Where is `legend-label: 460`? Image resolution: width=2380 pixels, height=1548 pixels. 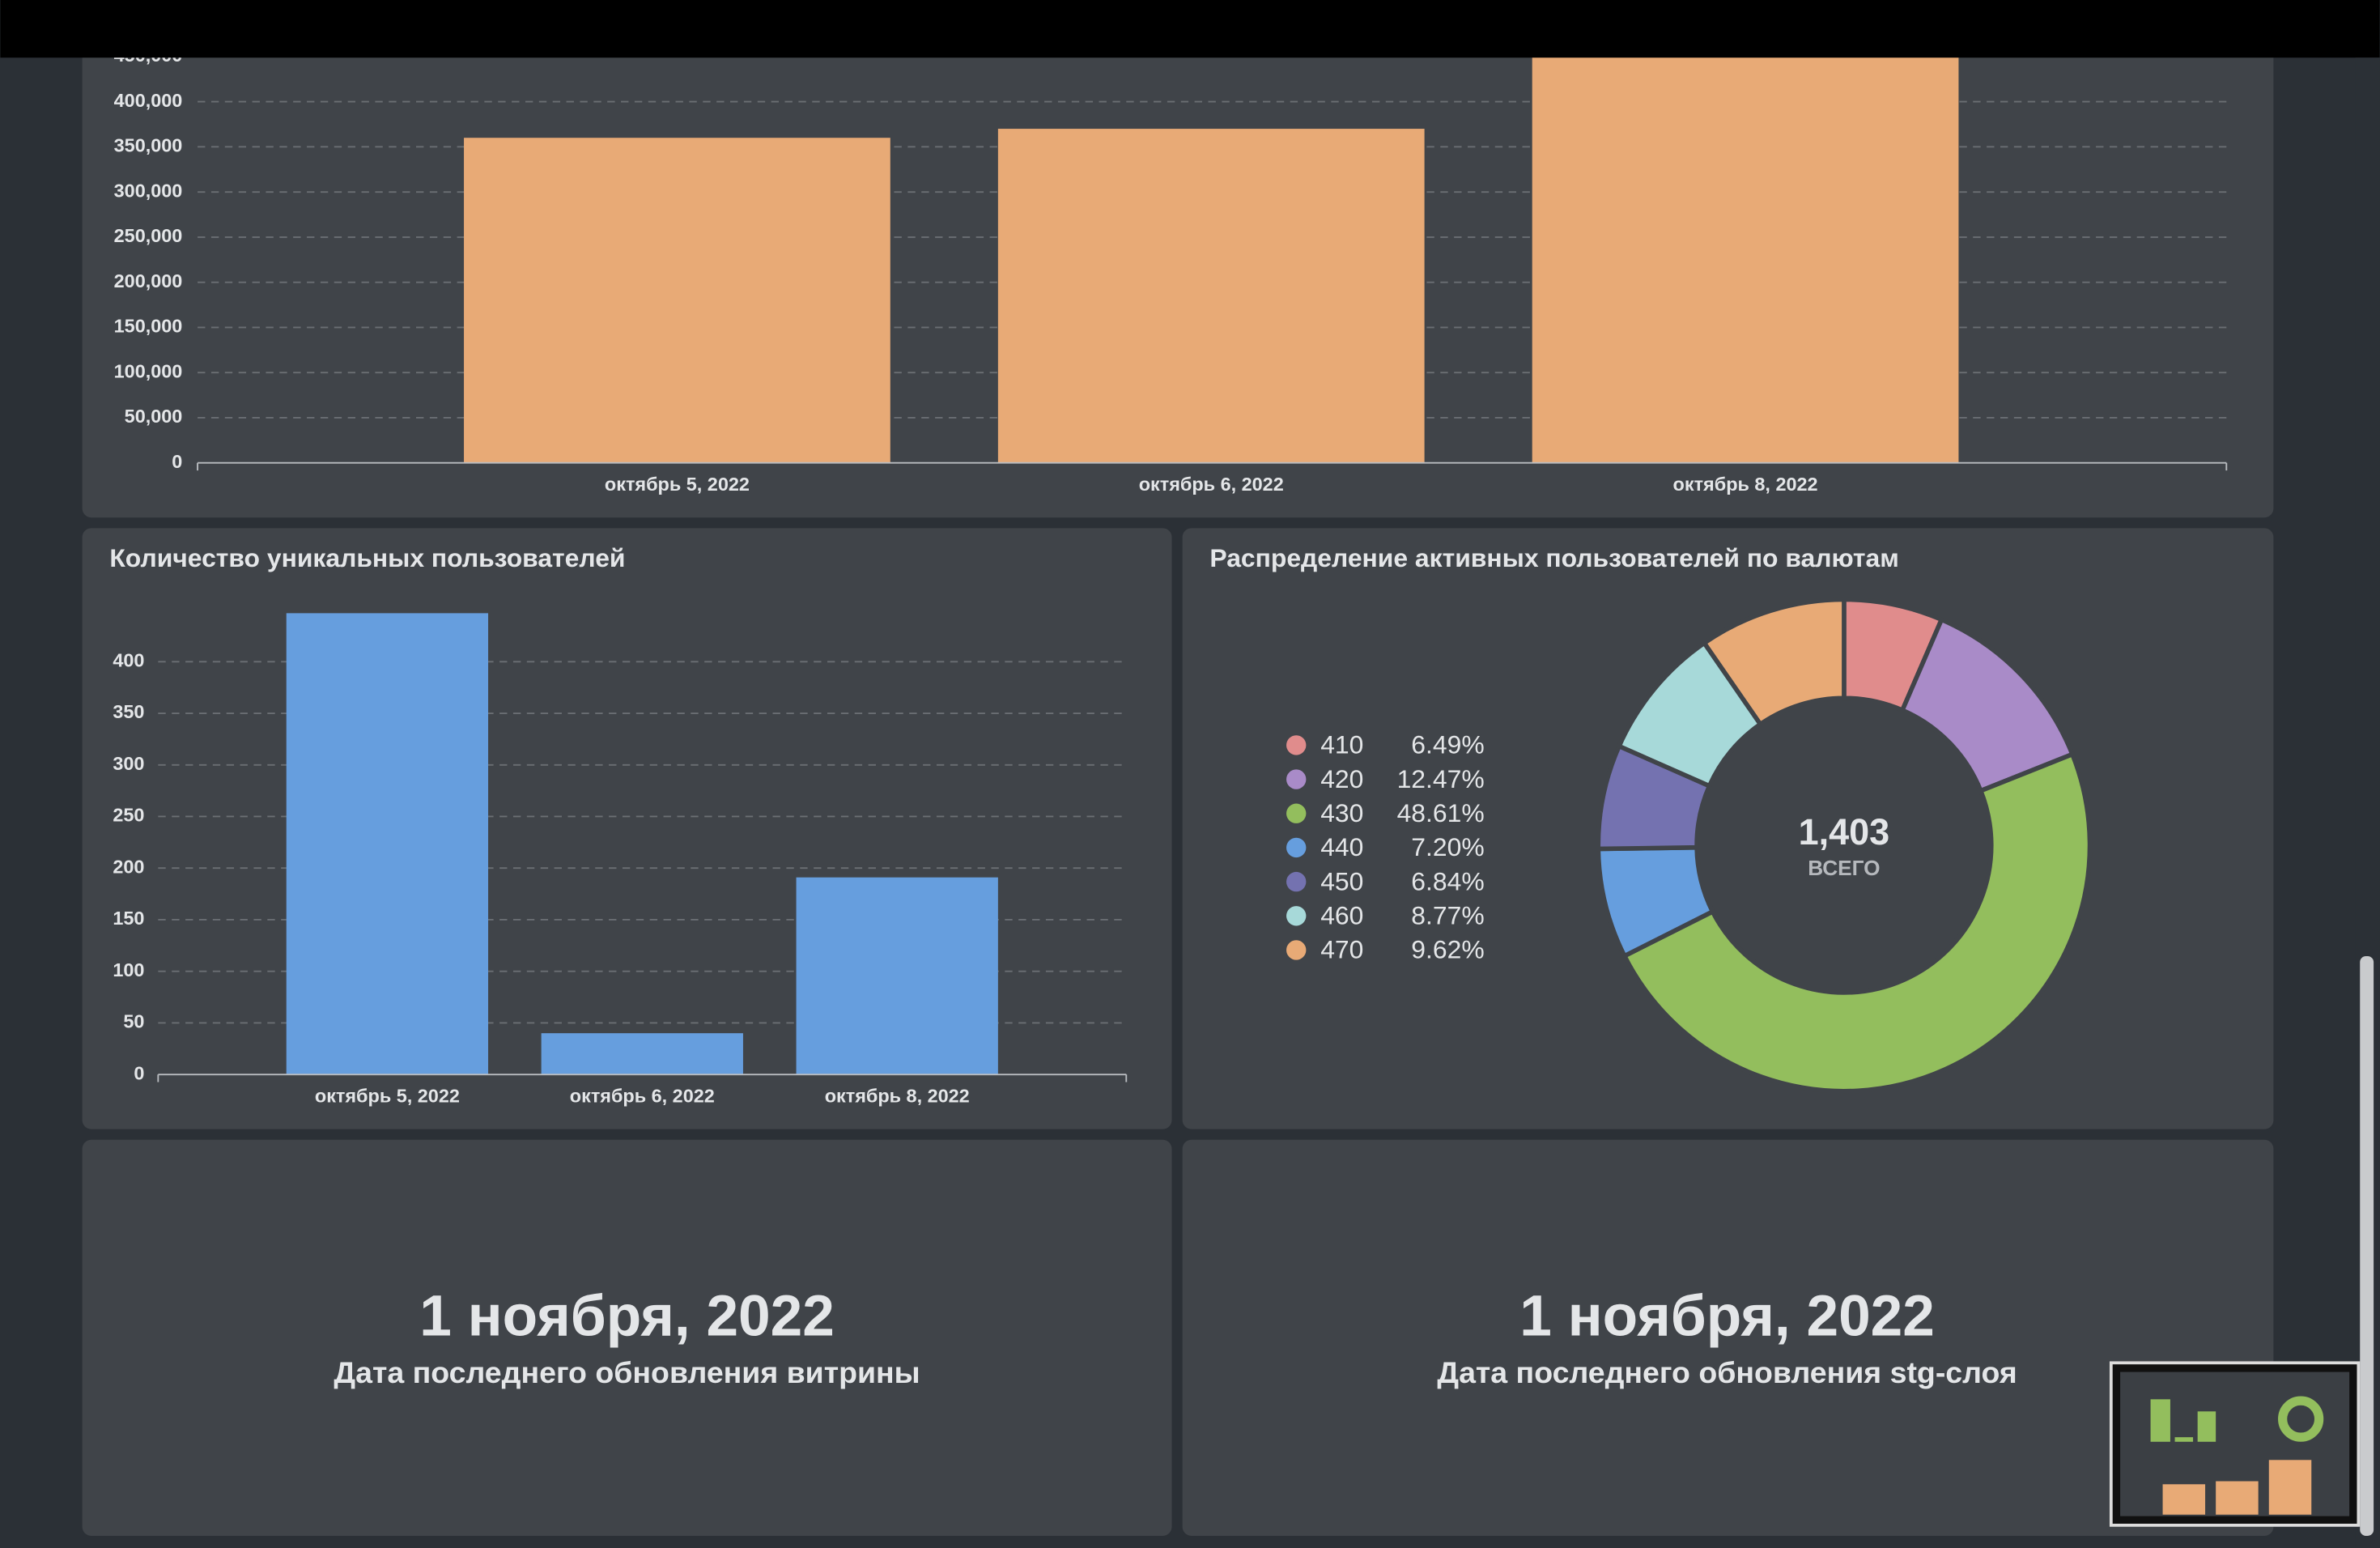 legend-label: 460 is located at coordinates (1341, 916).